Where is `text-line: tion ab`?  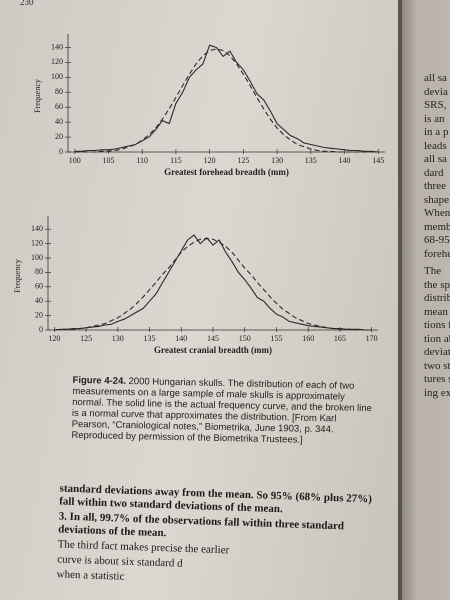
text-line: tion ab is located at coordinates (437, 338).